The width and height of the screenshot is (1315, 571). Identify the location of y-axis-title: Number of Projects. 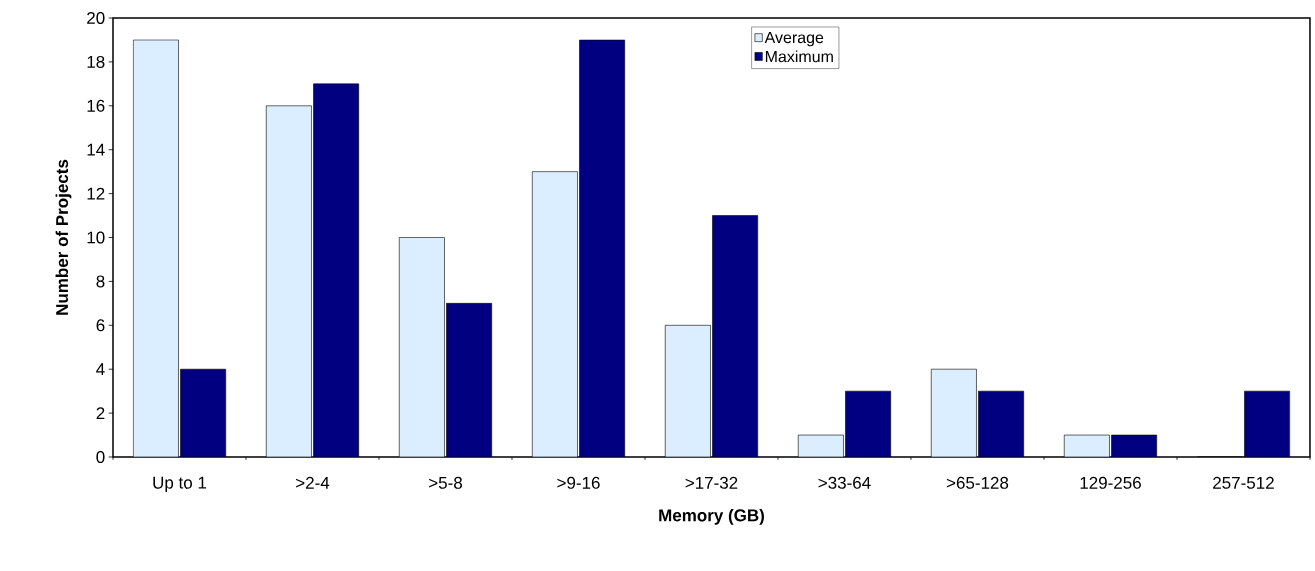
(63, 237).